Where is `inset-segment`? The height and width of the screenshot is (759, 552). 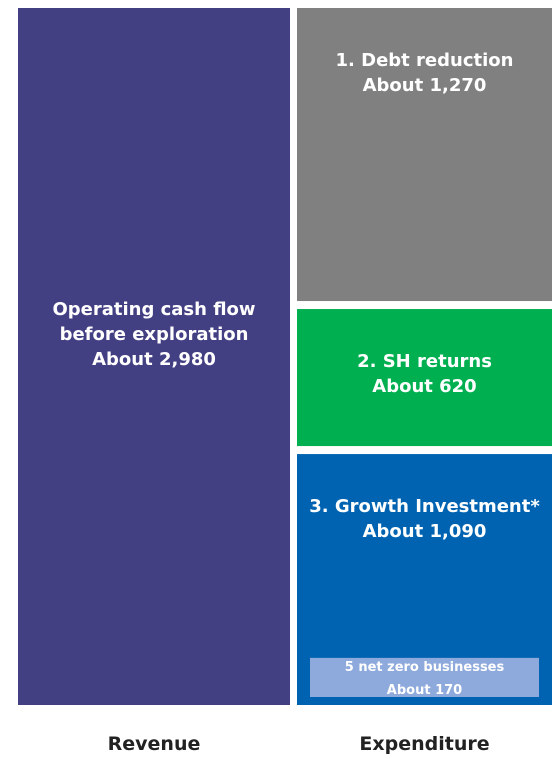 inset-segment is located at coordinates (424, 677).